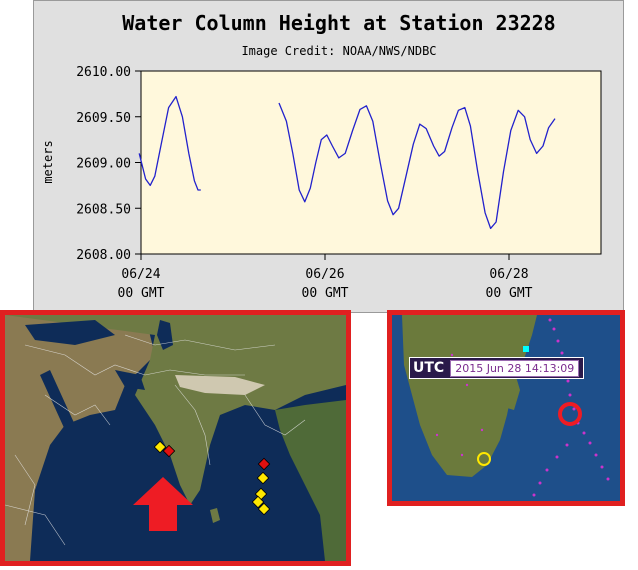 This screenshot has width=638, height=570. I want to click on y-tick-label: 2610.00, so click(103, 72).